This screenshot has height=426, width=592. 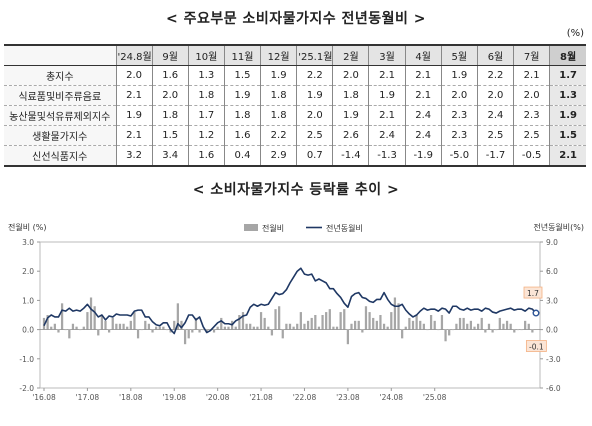 What do you see at coordinates (567, 95) in the screenshot?
I see `table-cell: 1.3` at bounding box center [567, 95].